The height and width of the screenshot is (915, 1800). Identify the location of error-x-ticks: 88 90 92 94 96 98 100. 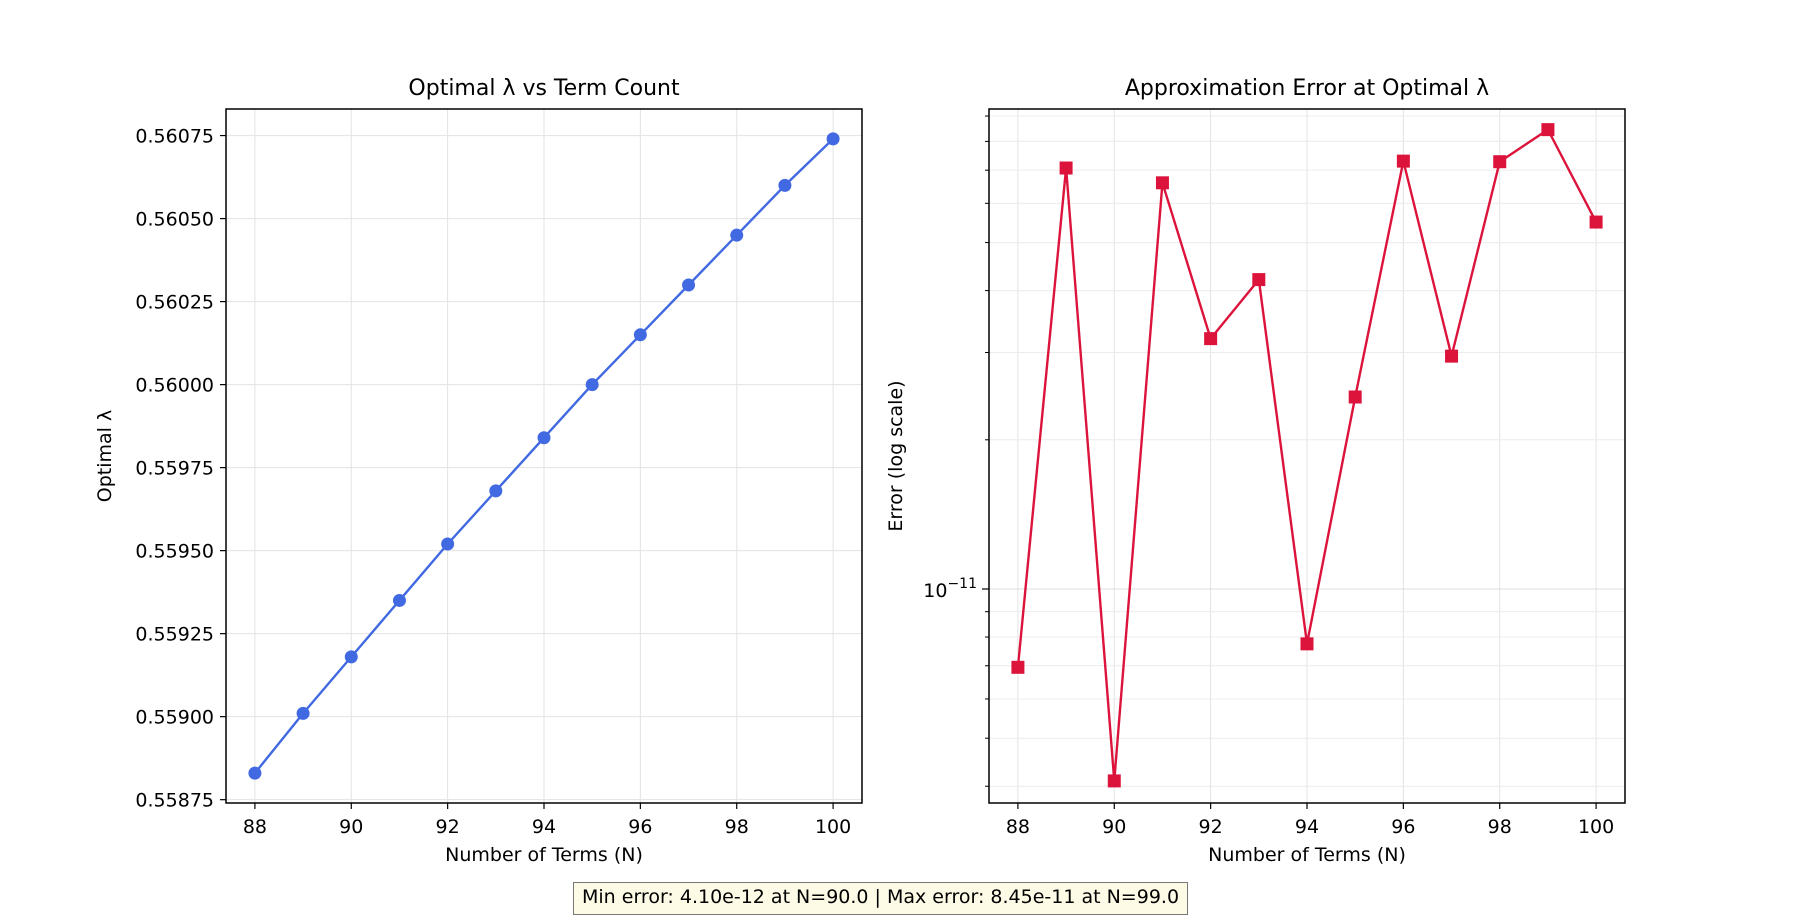
(1310, 820).